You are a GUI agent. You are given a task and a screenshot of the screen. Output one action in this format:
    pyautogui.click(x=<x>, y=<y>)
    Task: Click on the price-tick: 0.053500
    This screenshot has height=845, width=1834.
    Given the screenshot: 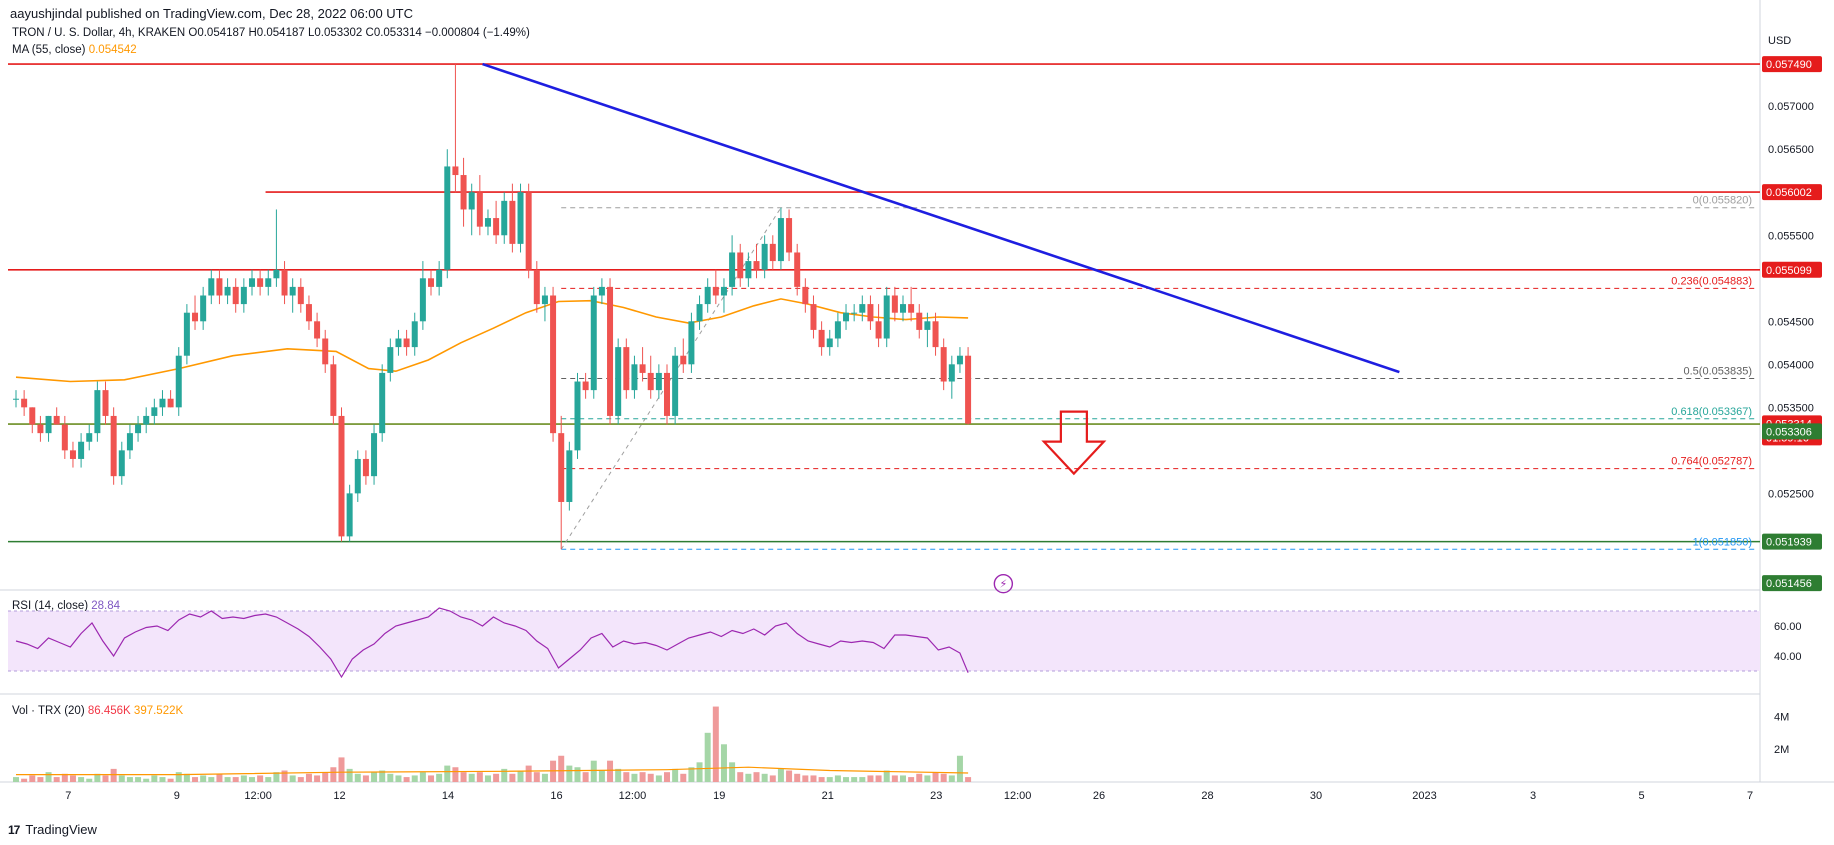 What is the action you would take?
    pyautogui.click(x=1791, y=408)
    